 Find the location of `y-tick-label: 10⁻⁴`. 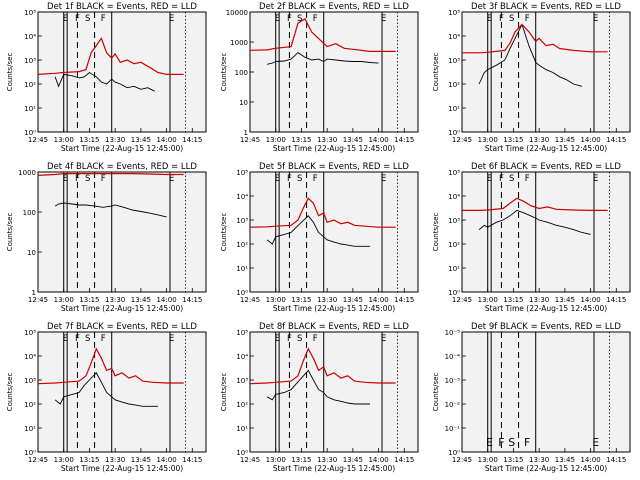

y-tick-label: 10⁻⁴ is located at coordinates (453, 357).